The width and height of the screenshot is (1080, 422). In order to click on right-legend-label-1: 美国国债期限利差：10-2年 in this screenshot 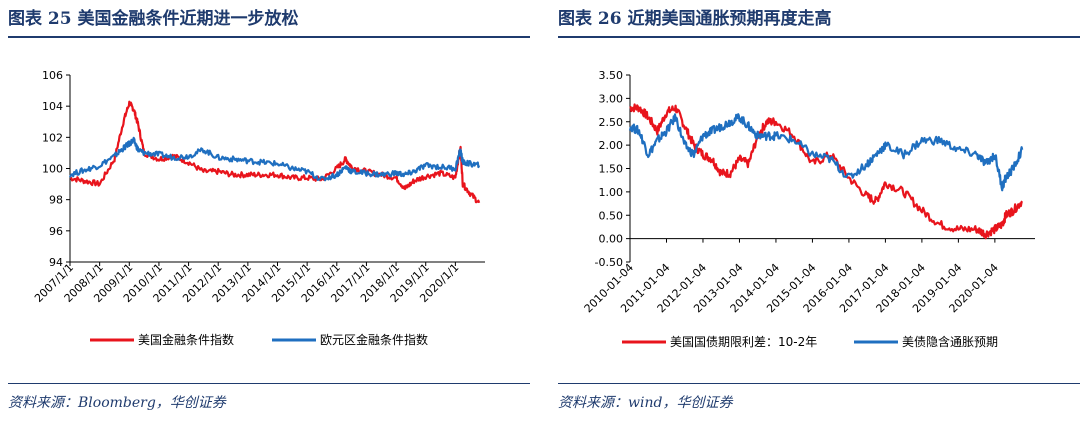, I will do `click(743, 342)`.